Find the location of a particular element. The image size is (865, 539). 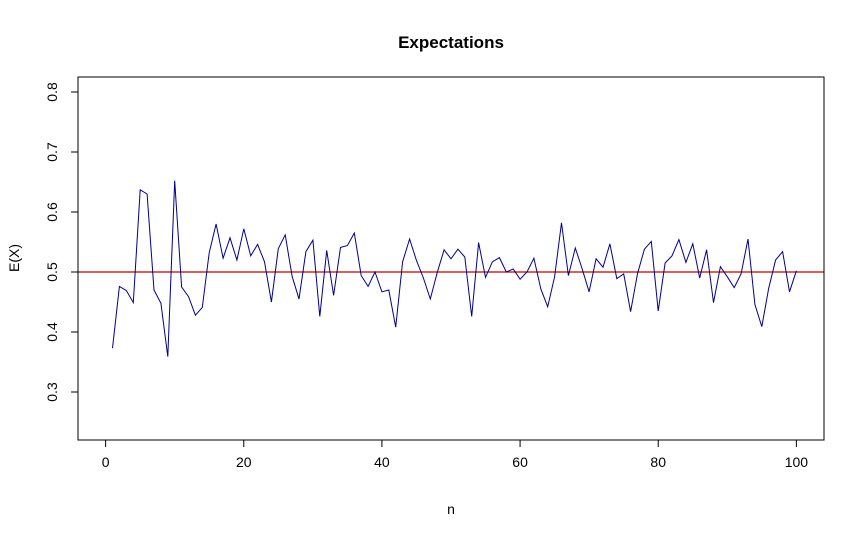

x-axis-label: n is located at coordinates (451, 509).